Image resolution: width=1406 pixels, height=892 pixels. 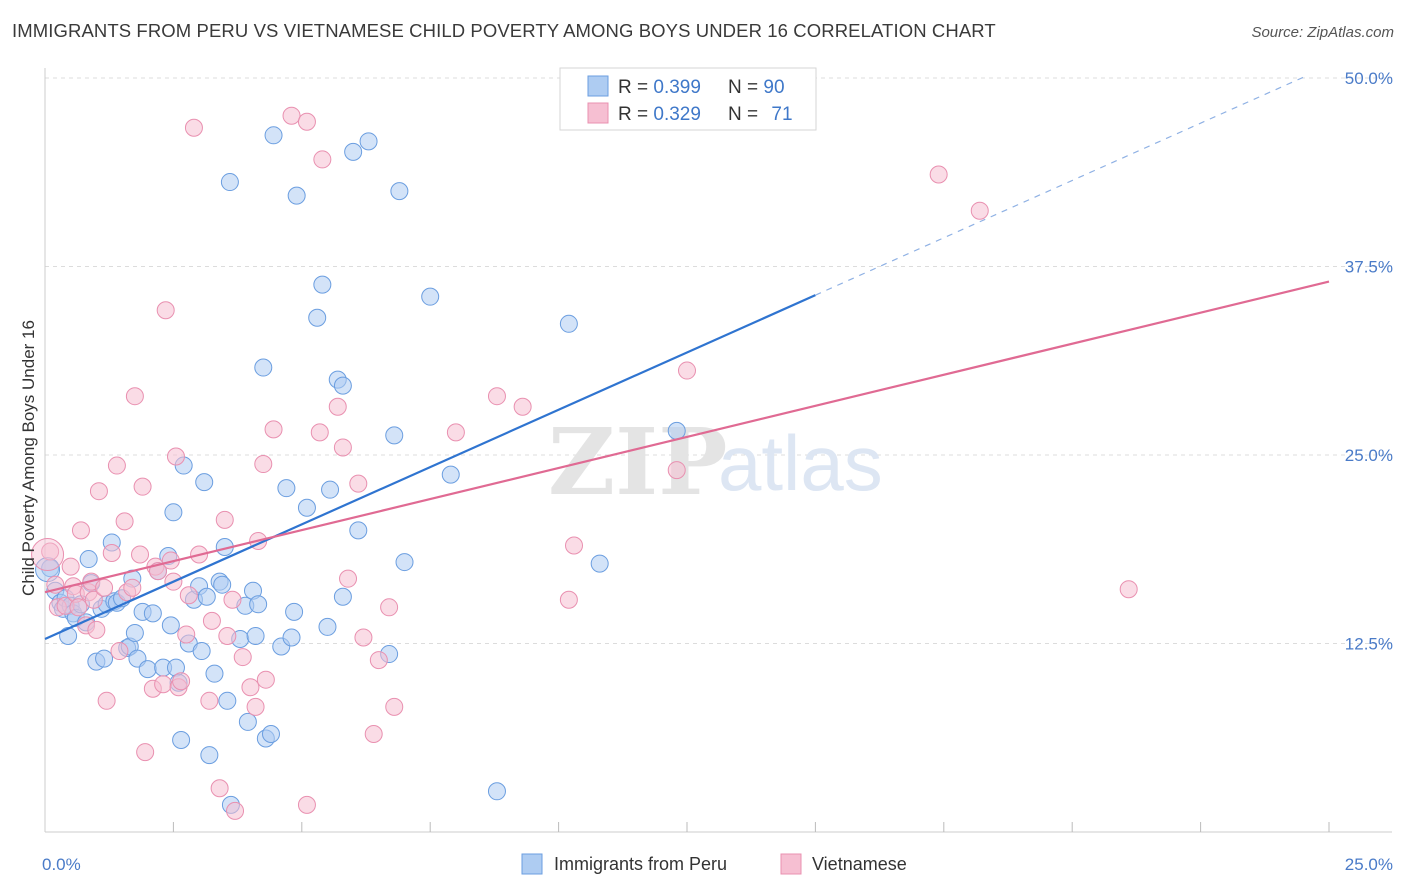 What do you see at coordinates (781, 114) in the screenshot?
I see `legend-n-value-vietnamese: 71` at bounding box center [781, 114].